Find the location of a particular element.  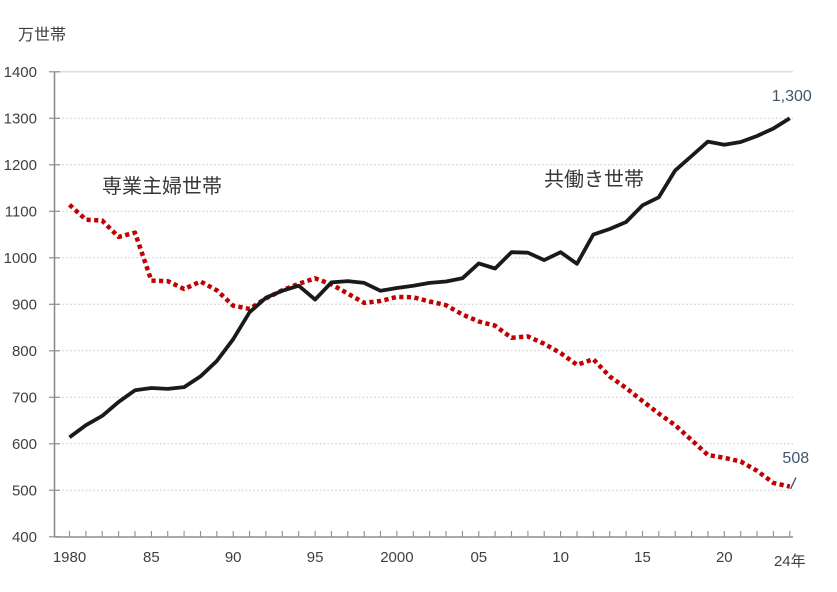

x-tick-label: 85 is located at coordinates (151, 557).